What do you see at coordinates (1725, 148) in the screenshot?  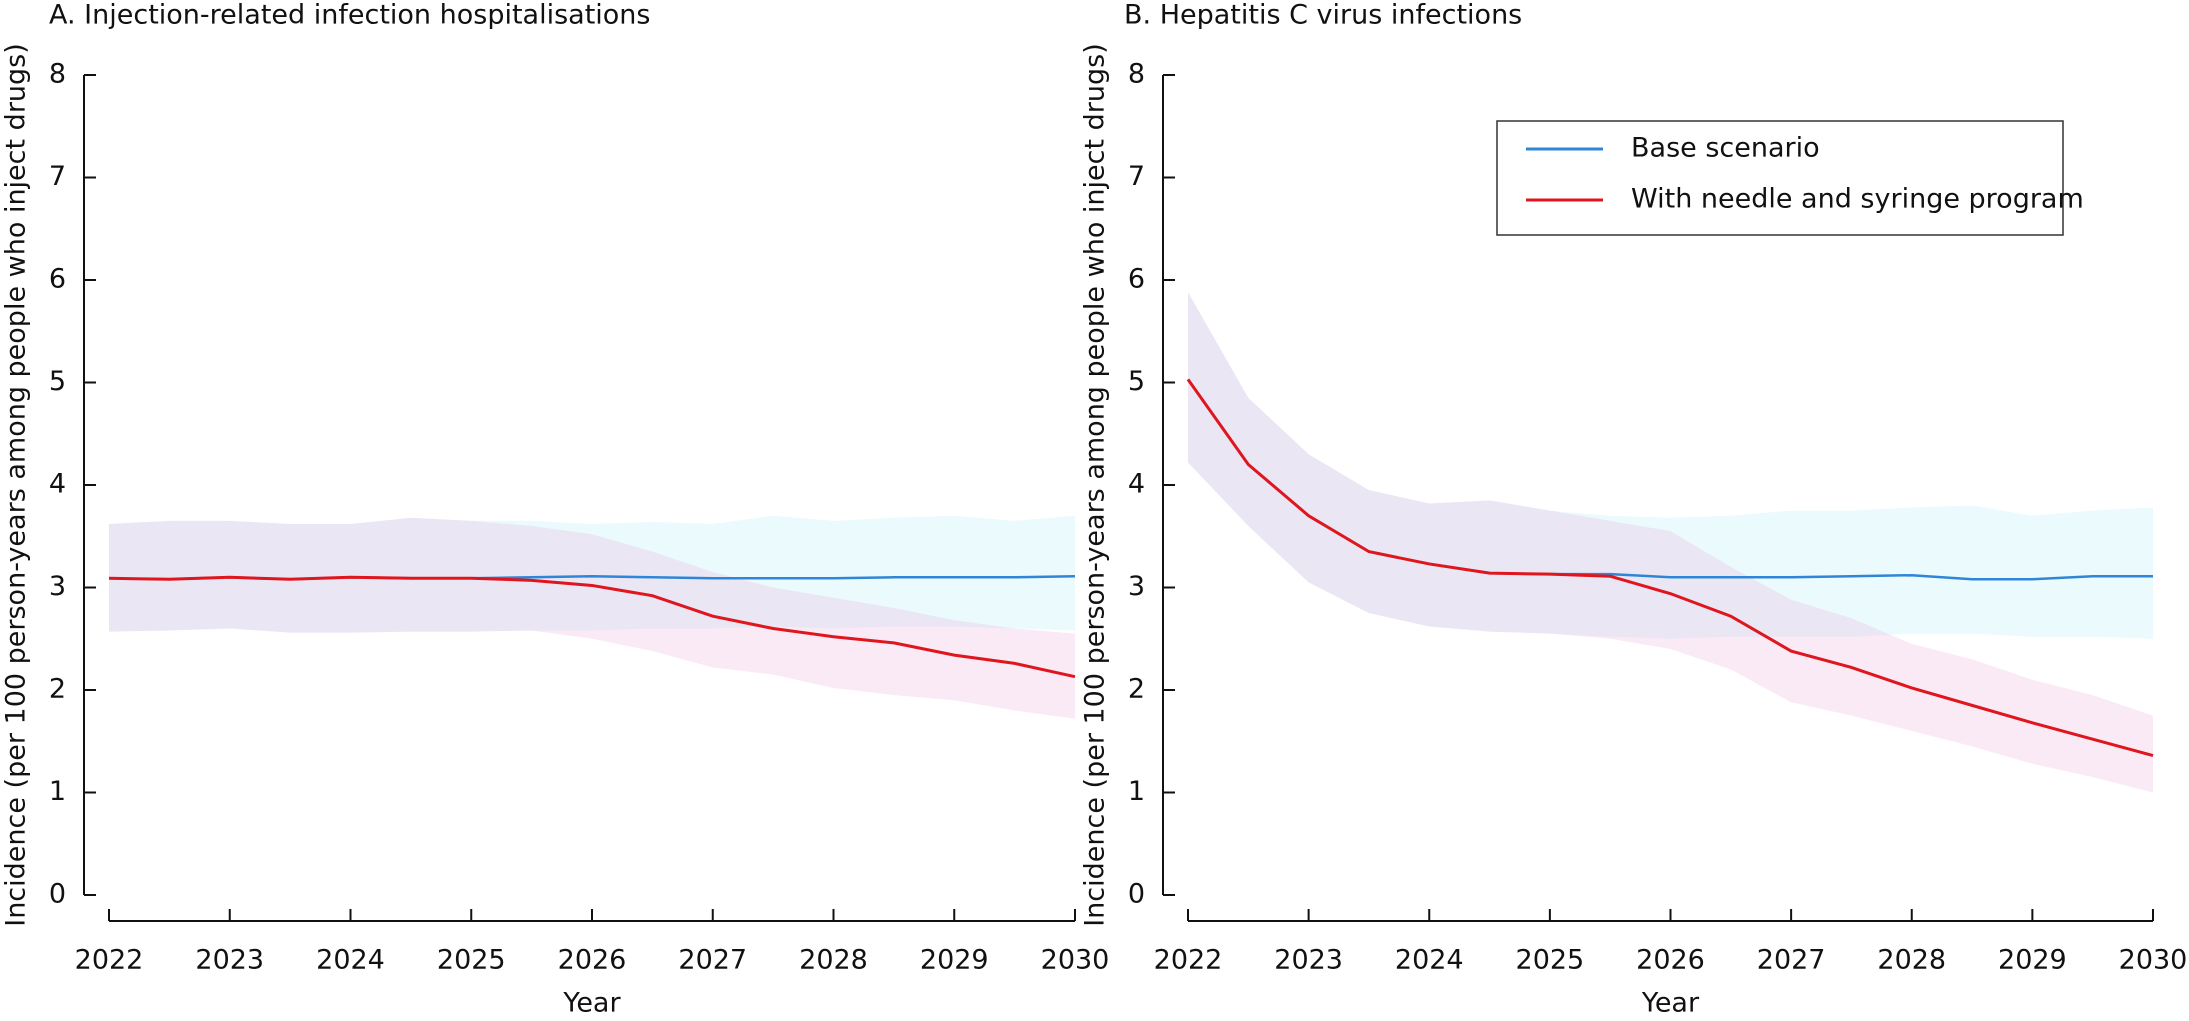 I see `legend-label: Base scenario` at bounding box center [1725, 148].